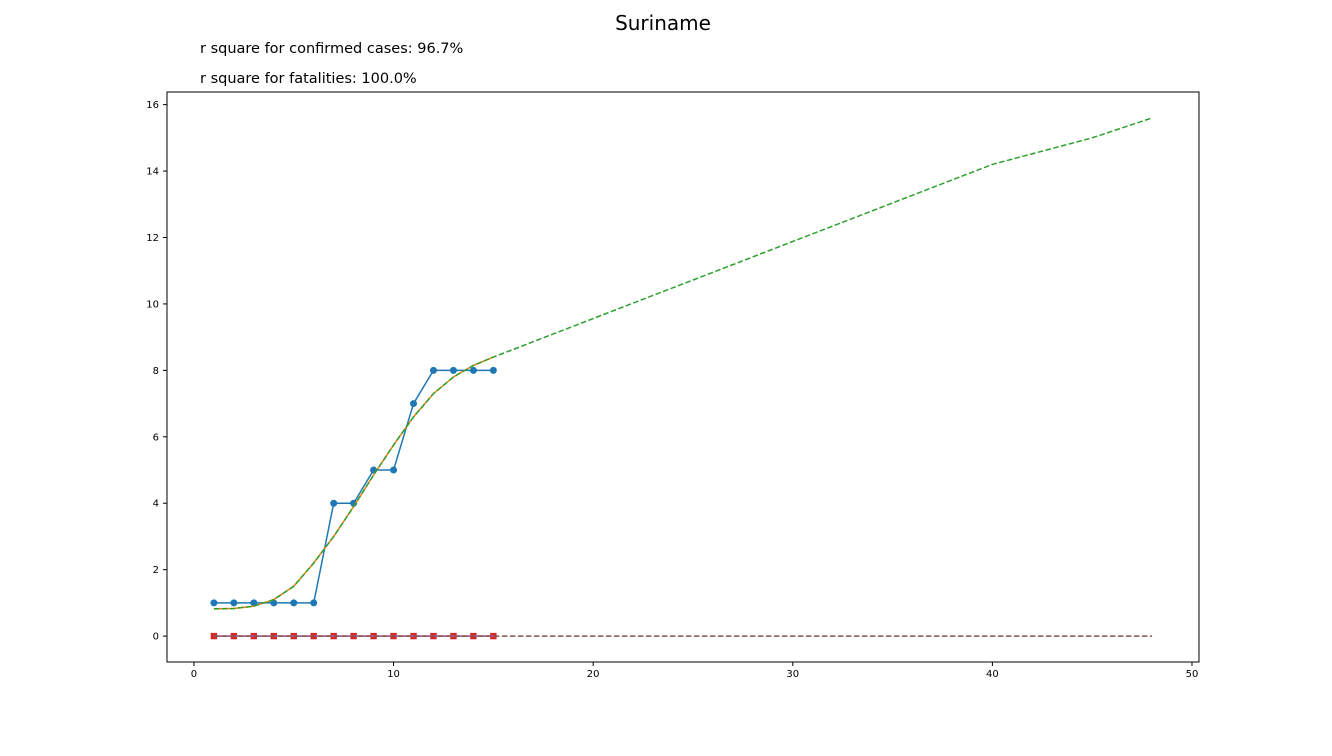  Describe the element at coordinates (156, 371) in the screenshot. I see `y-tick-label: 8` at that location.